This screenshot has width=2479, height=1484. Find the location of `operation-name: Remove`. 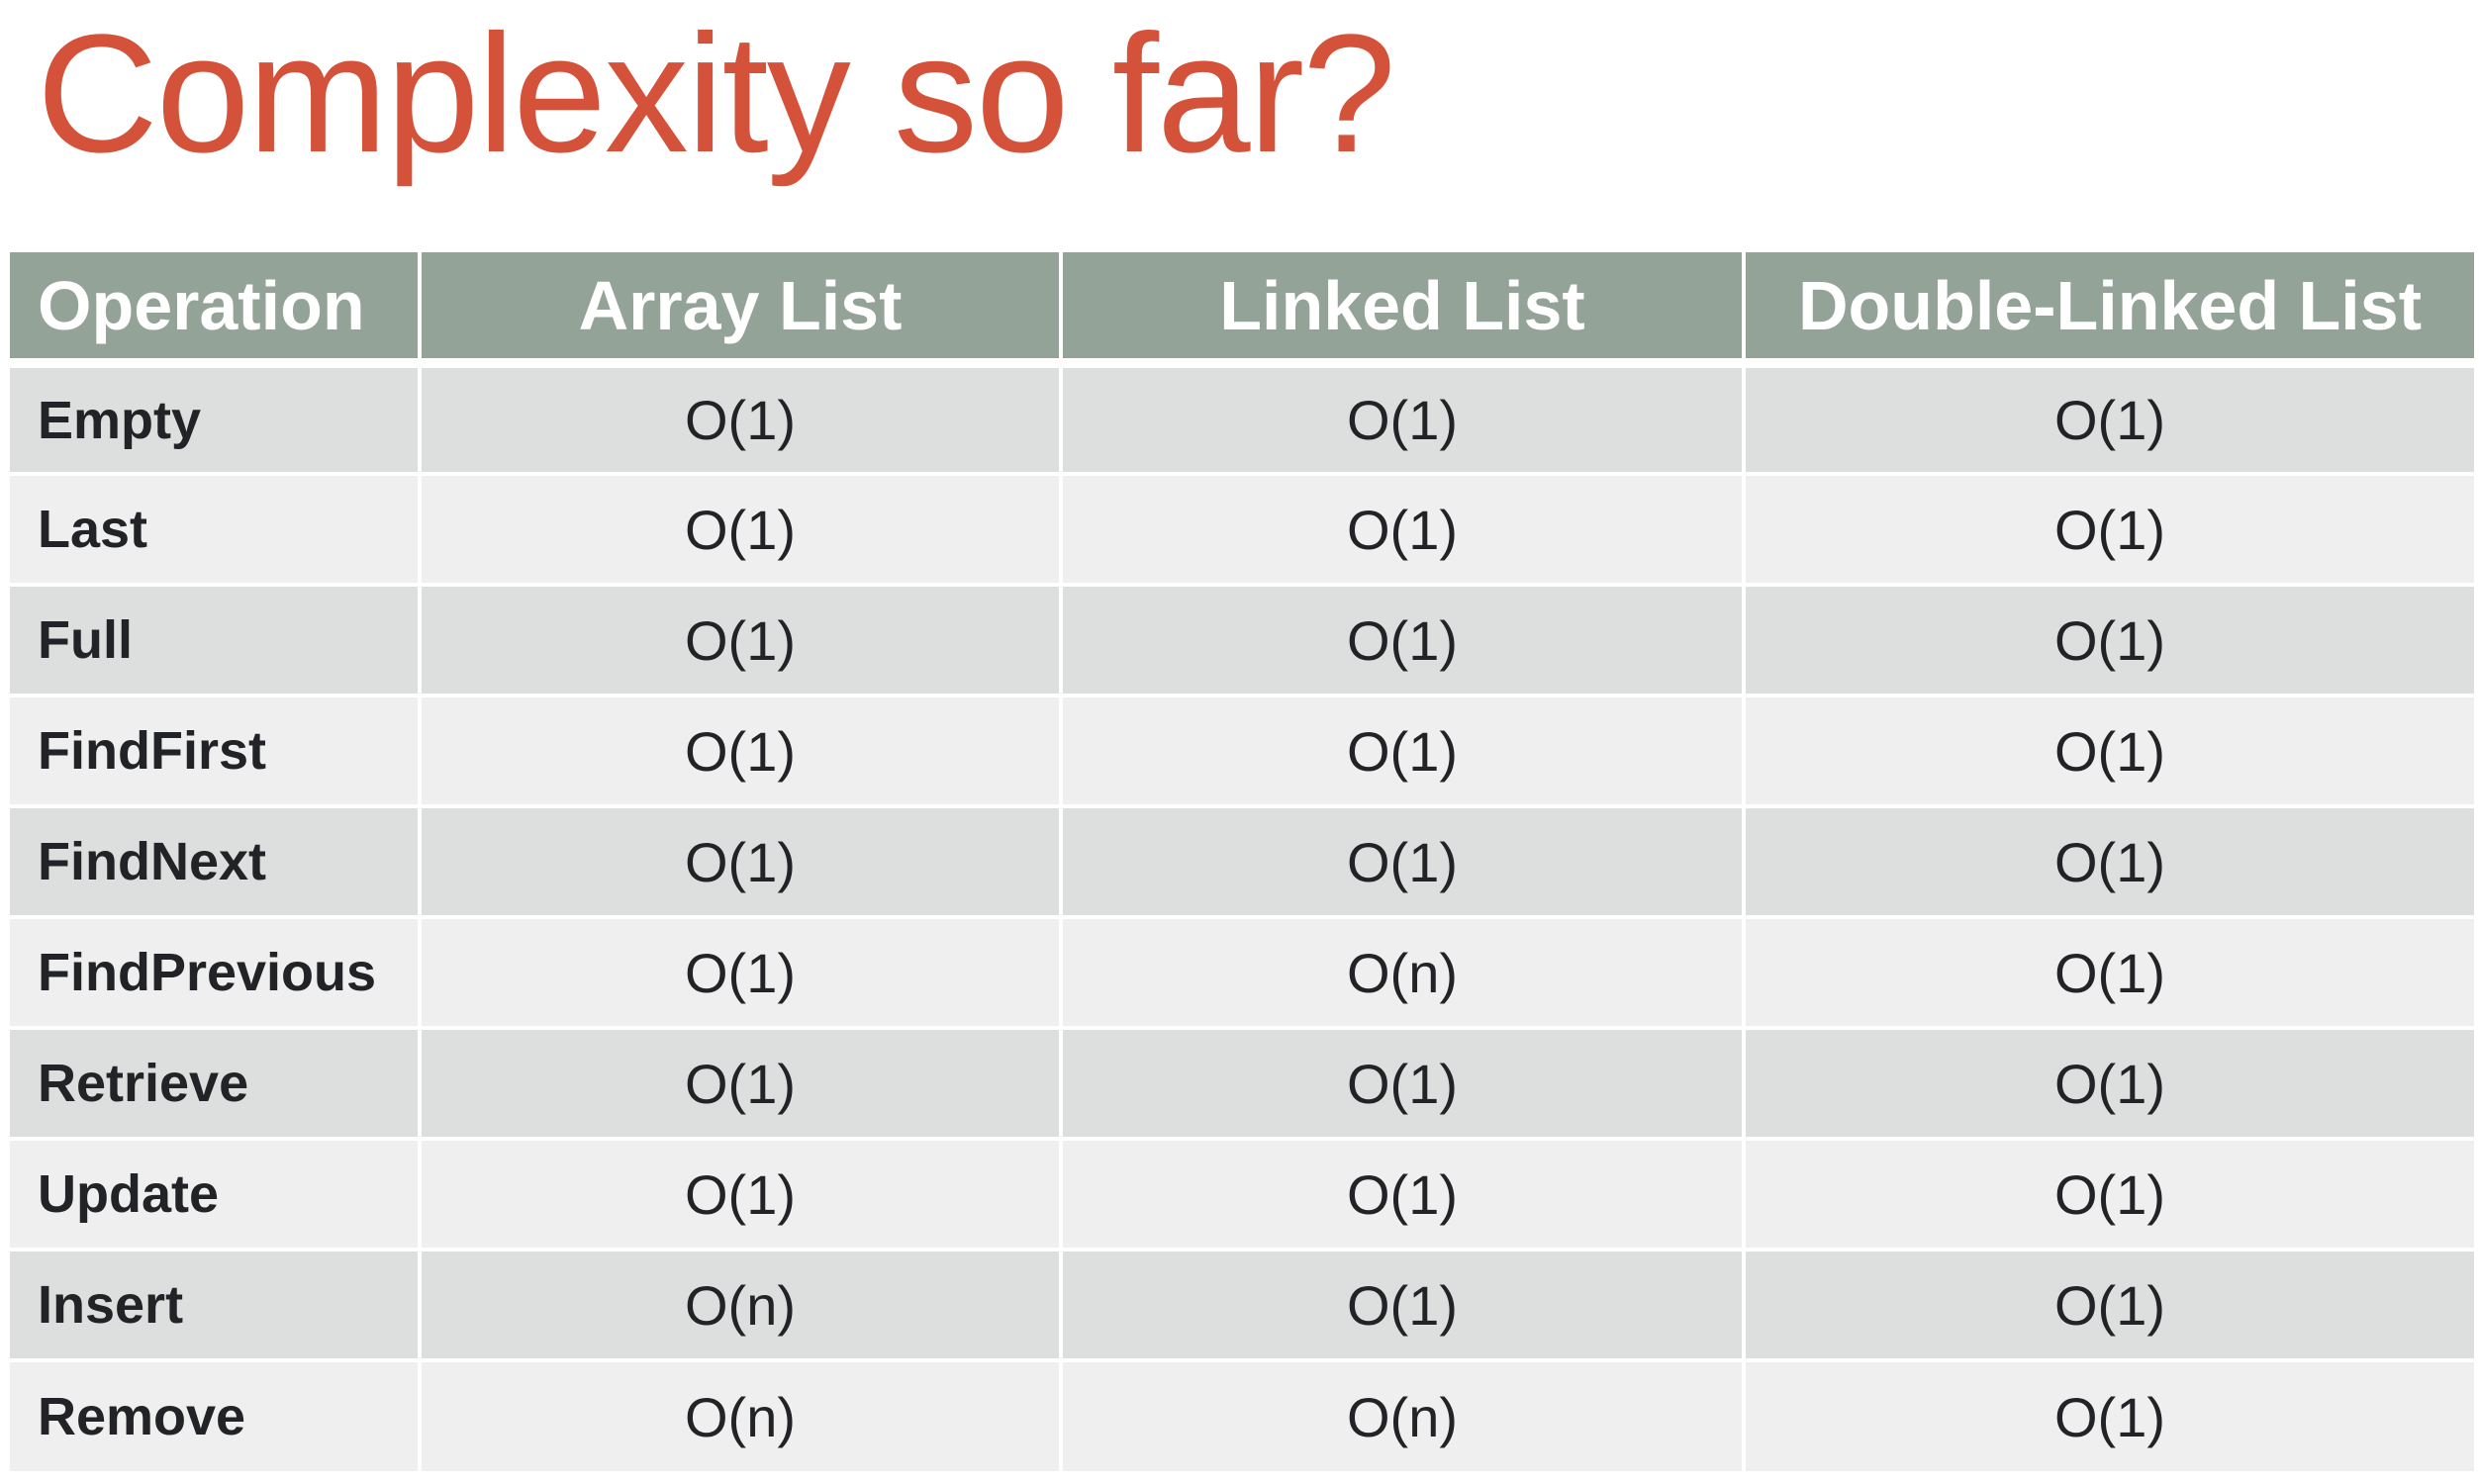

operation-name: Remove is located at coordinates (215, 1415).